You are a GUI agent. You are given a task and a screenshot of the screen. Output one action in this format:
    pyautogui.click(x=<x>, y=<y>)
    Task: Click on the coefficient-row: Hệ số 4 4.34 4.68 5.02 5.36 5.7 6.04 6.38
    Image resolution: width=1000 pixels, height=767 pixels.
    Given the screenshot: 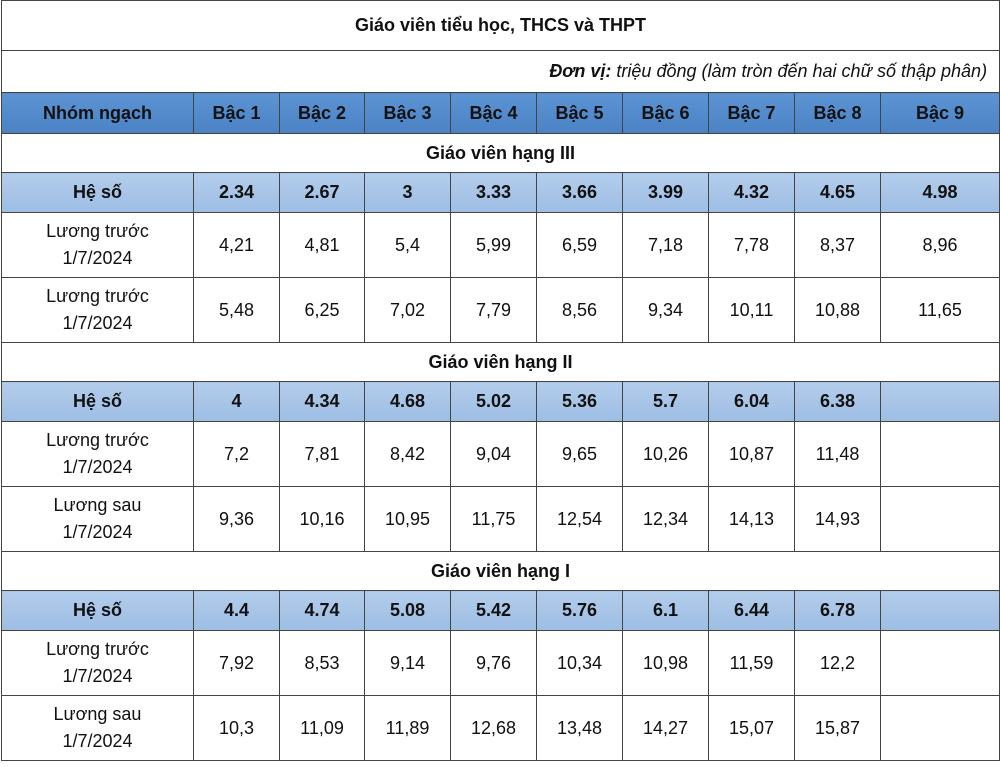 What is the action you would take?
    pyautogui.click(x=500, y=401)
    